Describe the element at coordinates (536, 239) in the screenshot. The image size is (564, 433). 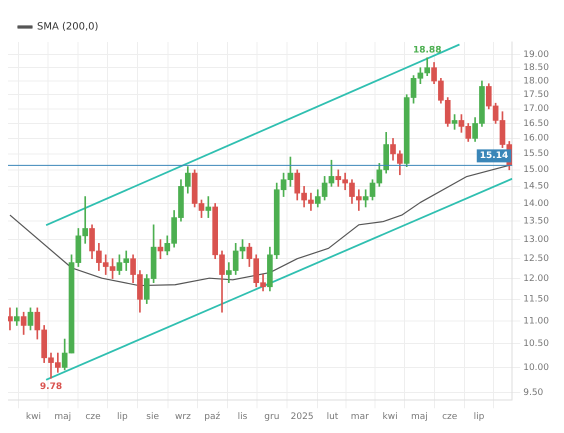
I see `y-tick-label: 13.00` at that location.